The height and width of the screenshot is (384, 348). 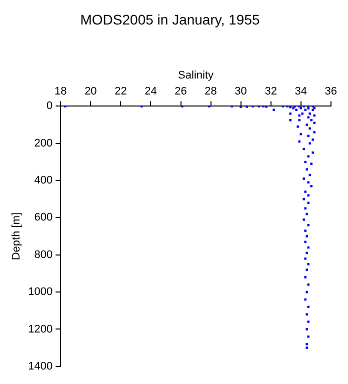 What do you see at coordinates (40, 366) in the screenshot?
I see `y-tick-label: 1400` at bounding box center [40, 366].